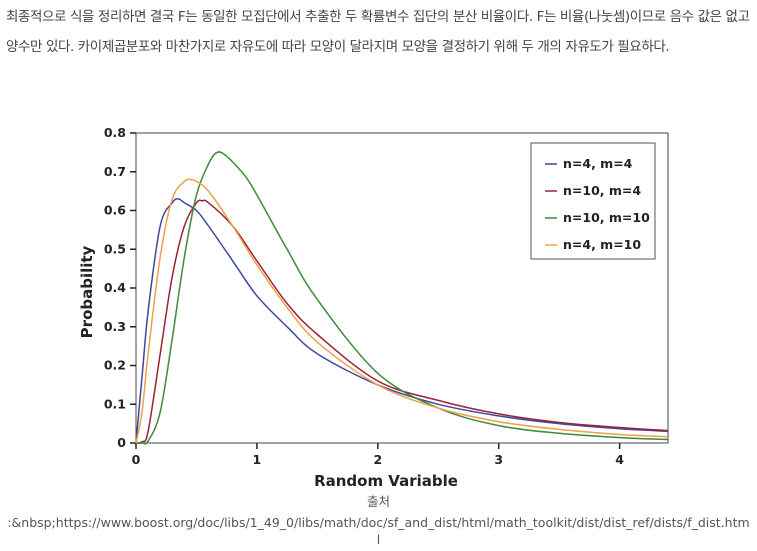 This screenshot has width=757, height=551. What do you see at coordinates (602, 244) in the screenshot?
I see `legend-label: n=4, m=10` at bounding box center [602, 244].